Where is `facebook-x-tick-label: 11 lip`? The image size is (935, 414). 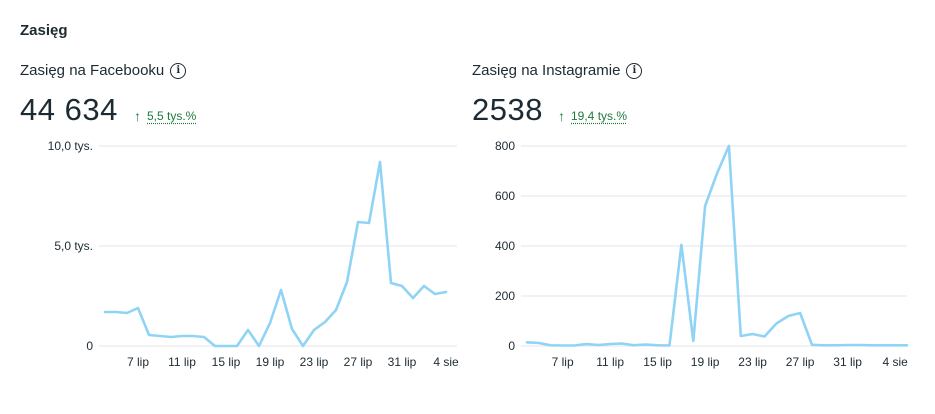
facebook-x-tick-label: 11 lip is located at coordinates (182, 362).